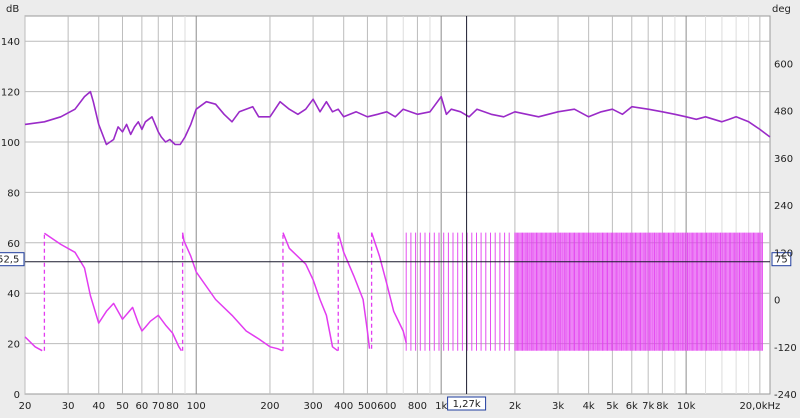  I want to click on x-tick-label: 800, so click(417, 406).